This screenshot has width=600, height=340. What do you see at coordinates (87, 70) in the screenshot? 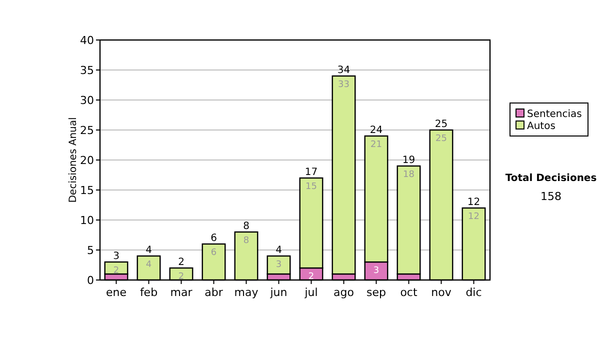
I see `y-tick-label: 35` at bounding box center [87, 70].